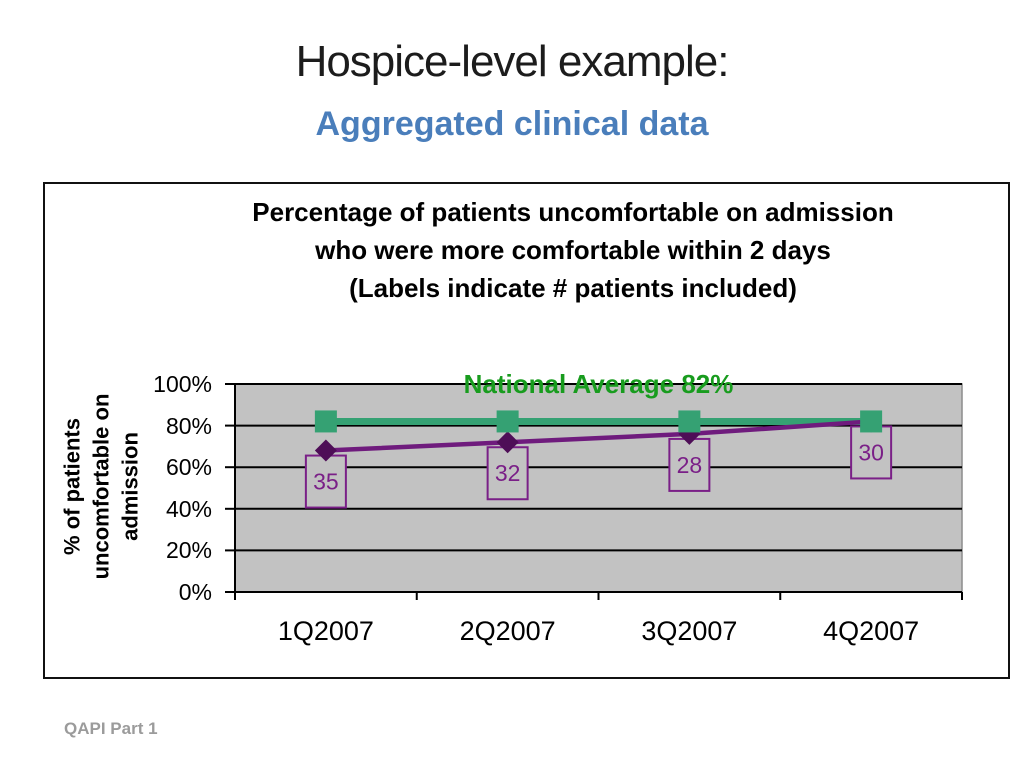 The width and height of the screenshot is (1024, 768). Describe the element at coordinates (188, 508) in the screenshot. I see `y-tick-label: 40%` at that location.